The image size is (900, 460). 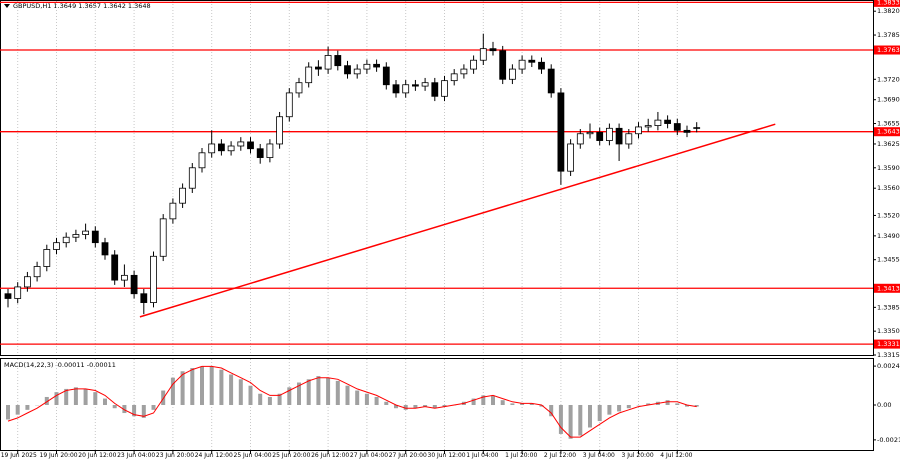 What do you see at coordinates (888, 260) in the screenshot?
I see `y-tick-label: 1.3455` at bounding box center [888, 260].